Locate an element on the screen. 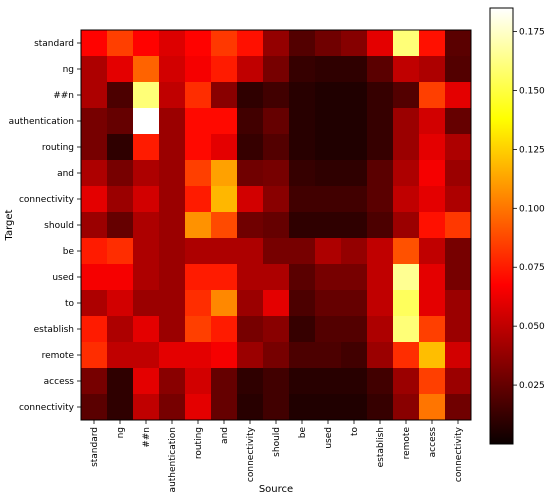  y-tick-label: authentication is located at coordinates (41, 122).